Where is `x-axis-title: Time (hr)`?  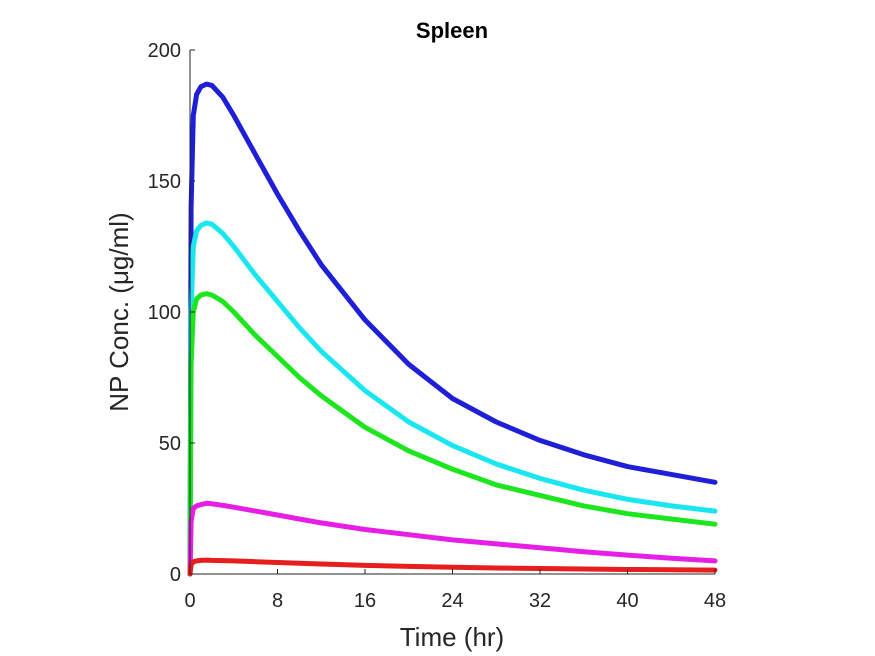
x-axis-title: Time (hr) is located at coordinates (452, 637).